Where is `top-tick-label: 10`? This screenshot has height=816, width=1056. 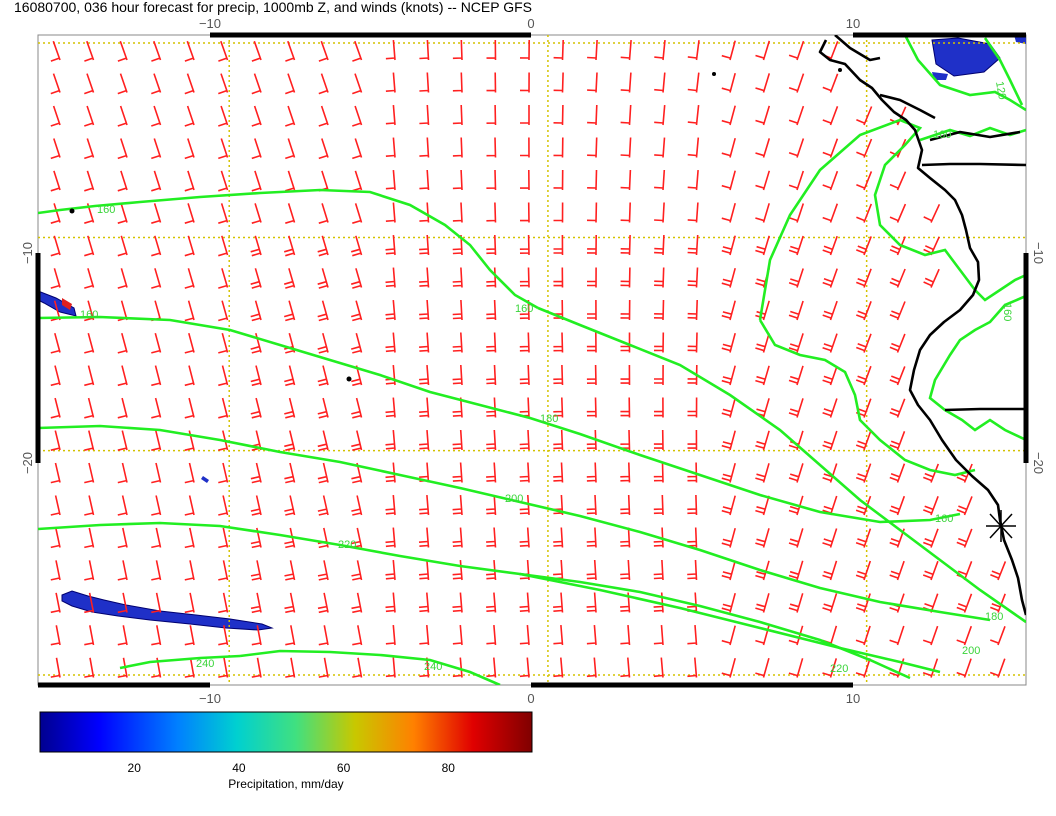 top-tick-label: 10 is located at coordinates (853, 23).